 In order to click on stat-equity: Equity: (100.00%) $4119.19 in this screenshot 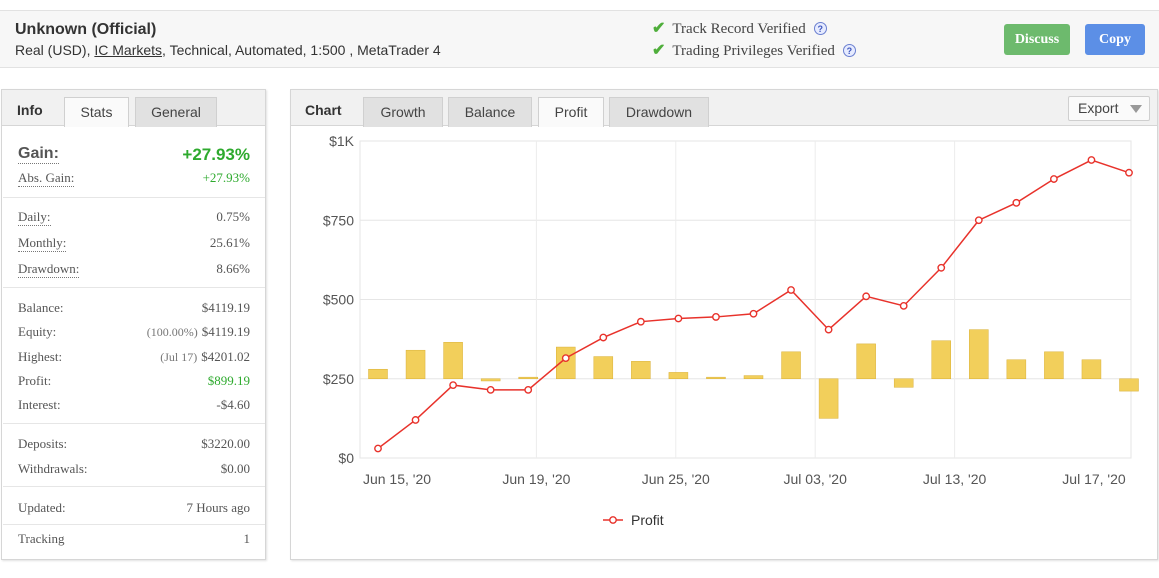, I will do `click(134, 333)`.